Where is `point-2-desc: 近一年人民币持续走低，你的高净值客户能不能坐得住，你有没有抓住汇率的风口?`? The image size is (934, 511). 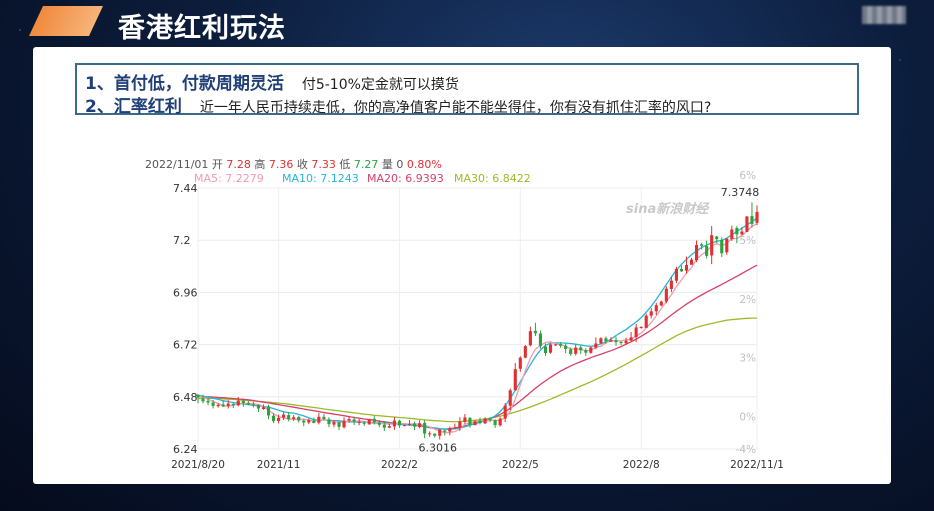 point-2-desc: 近一年人民币持续走低，你的高净值客户能不能坐得住，你有没有抓住汇率的风口? is located at coordinates (455, 108).